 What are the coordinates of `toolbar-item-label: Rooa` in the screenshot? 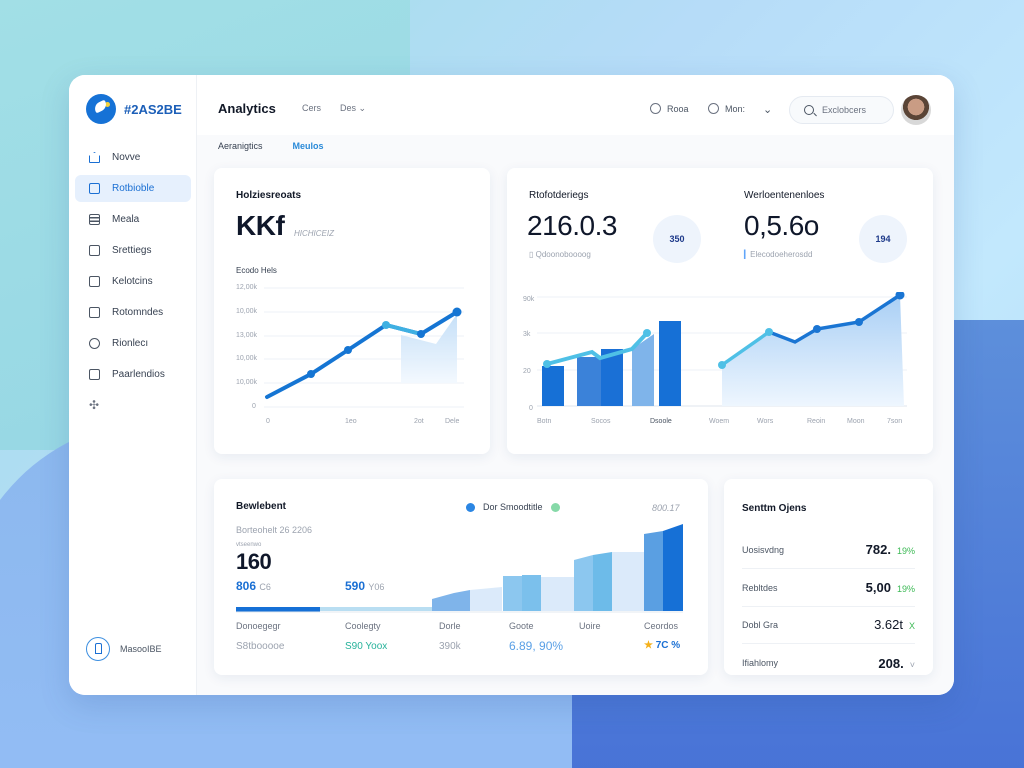 It's located at (678, 108).